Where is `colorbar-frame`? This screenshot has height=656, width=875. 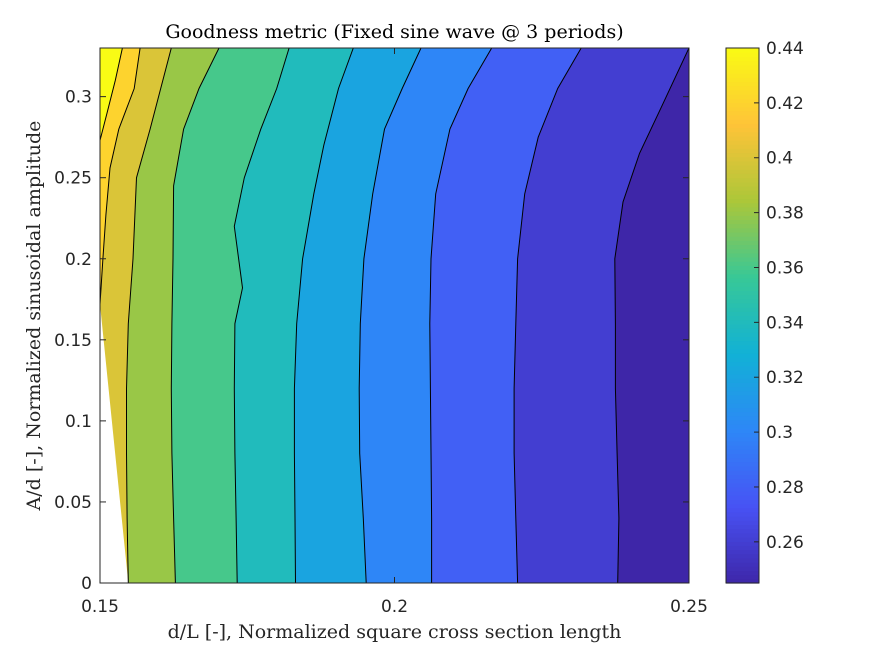 colorbar-frame is located at coordinates (742, 315).